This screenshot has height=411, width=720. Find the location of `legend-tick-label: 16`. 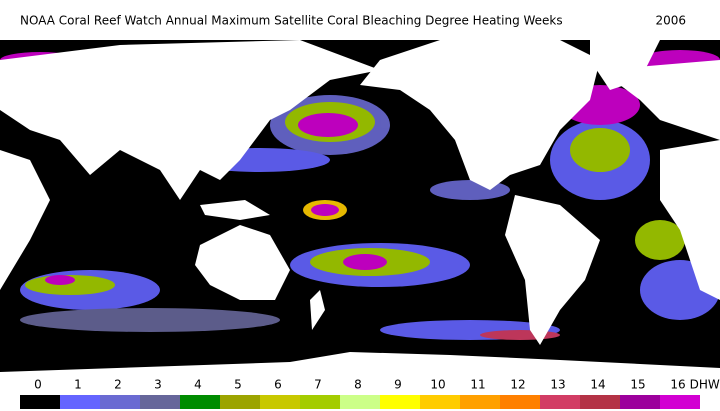

legend-tick-label: 16 is located at coordinates (677, 385).